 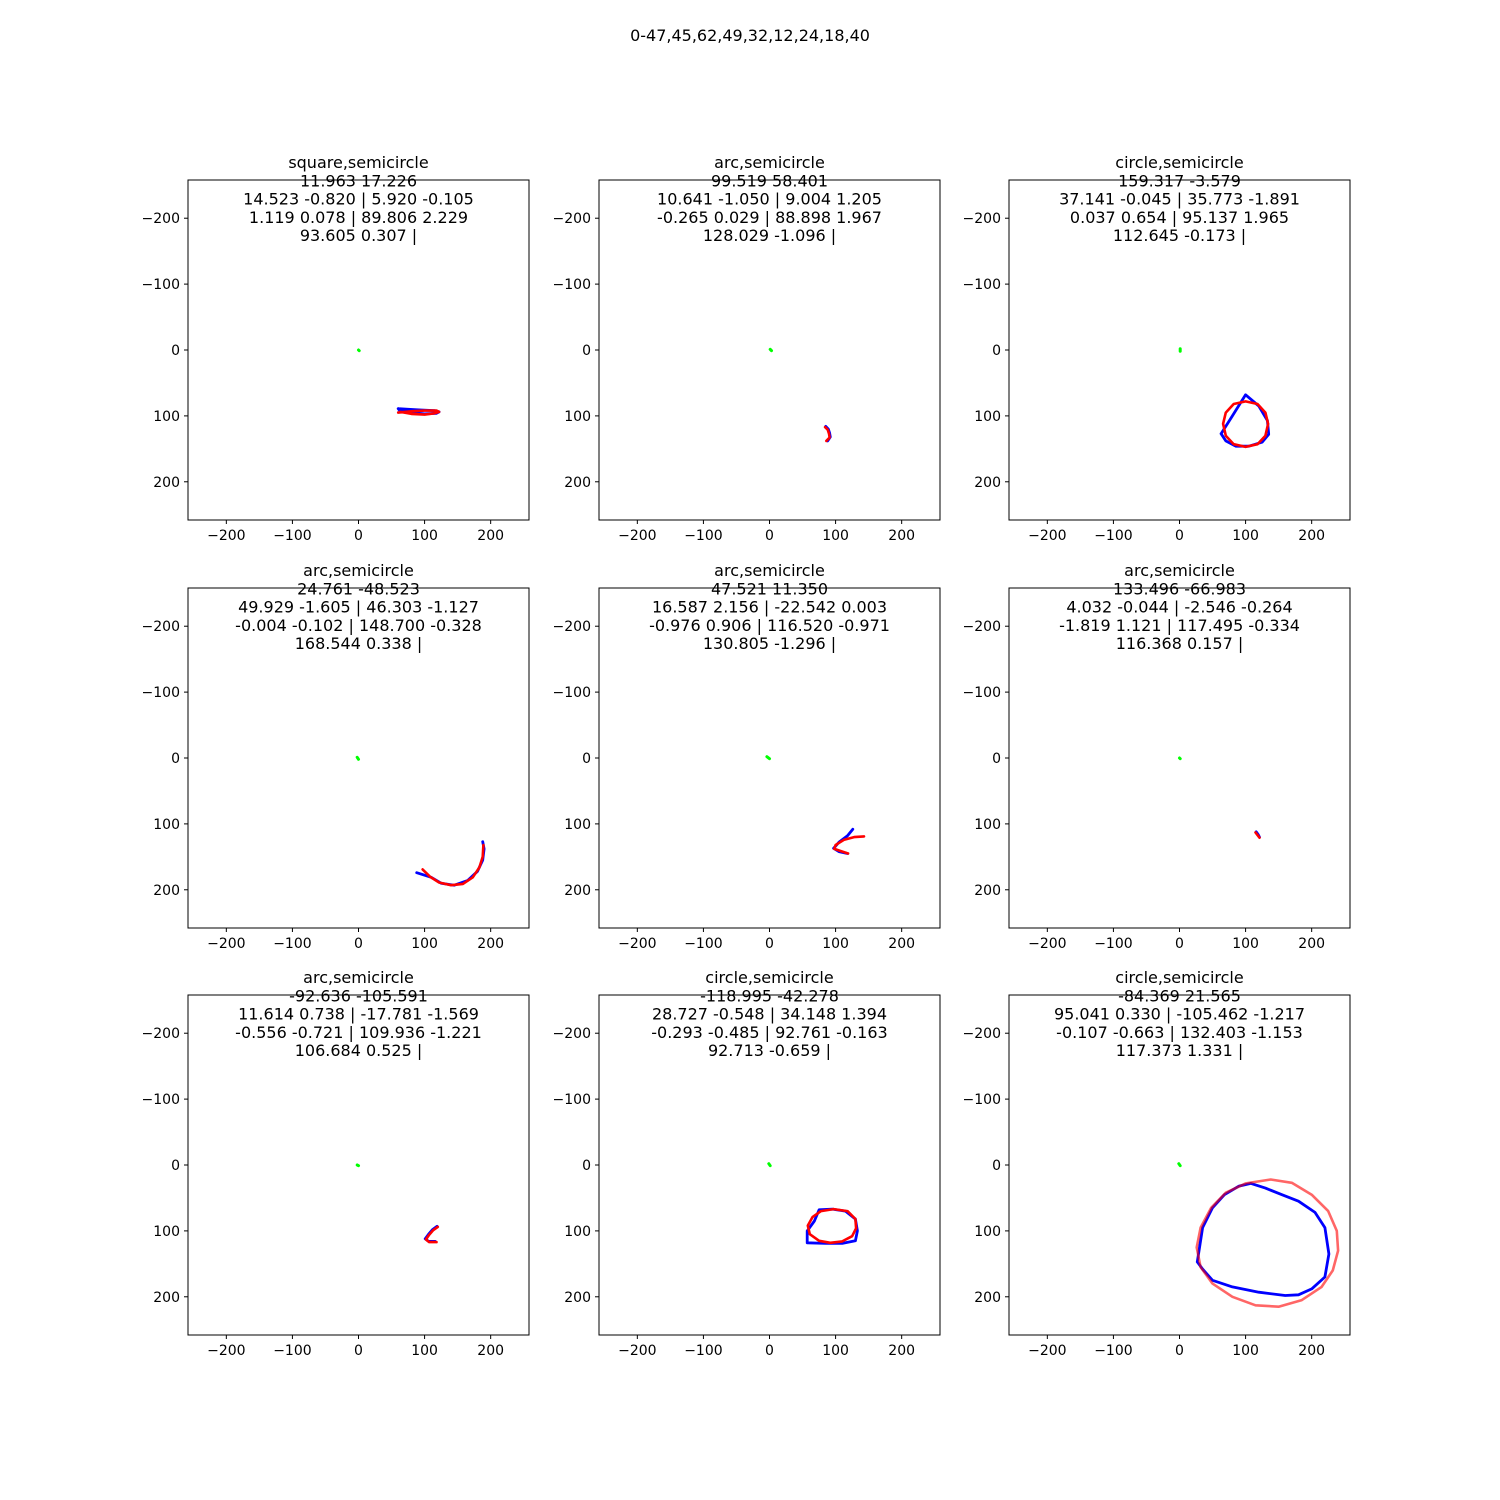 I want to click on subplot-title-line: 10.641 -1.050 | 9.004 1.205, so click(x=769, y=199).